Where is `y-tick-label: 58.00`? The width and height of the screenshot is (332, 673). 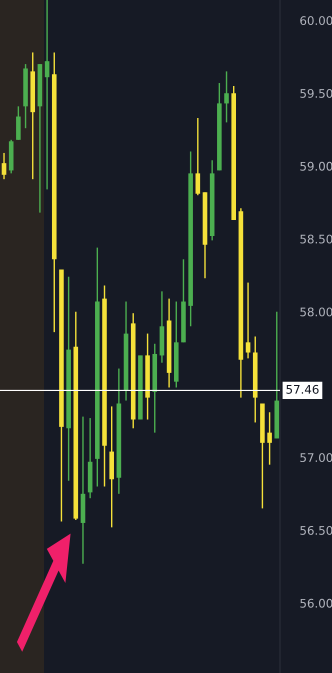
y-tick-label: 58.00 is located at coordinates (316, 311).